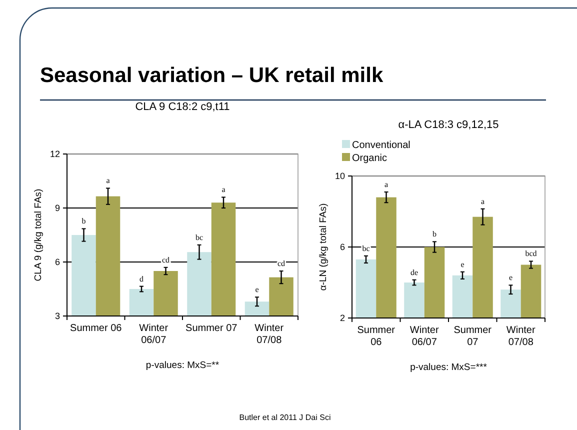 The image size is (577, 430). Describe the element at coordinates (38, 235) in the screenshot. I see `y-axis-title: CLA 9 (g/kg total FAs)` at that location.